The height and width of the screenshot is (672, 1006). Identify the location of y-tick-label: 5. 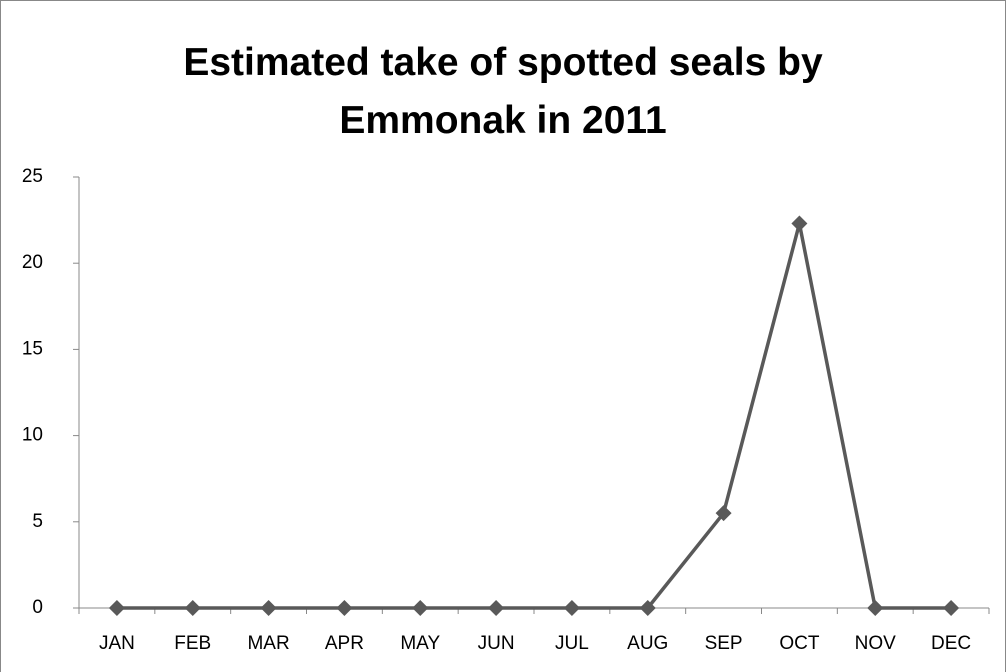
(37, 521).